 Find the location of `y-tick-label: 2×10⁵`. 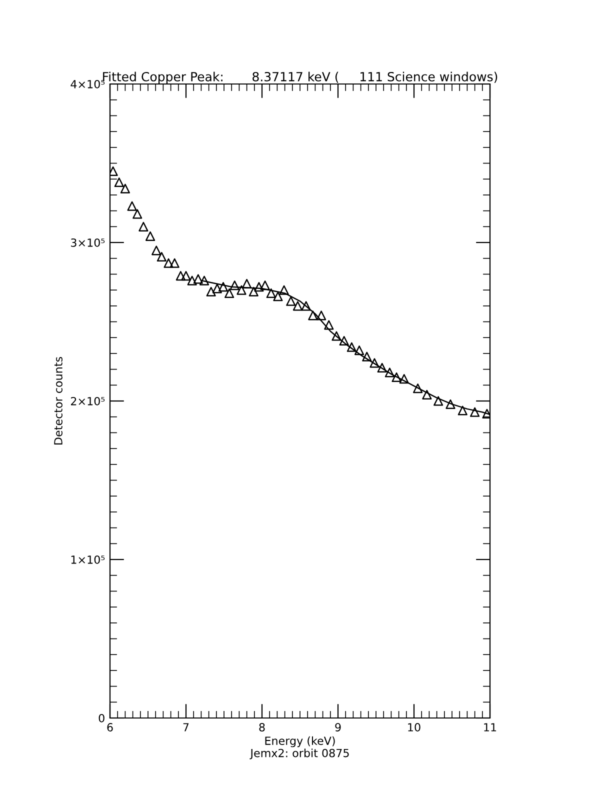

y-tick-label: 2×10⁵ is located at coordinates (87, 401).